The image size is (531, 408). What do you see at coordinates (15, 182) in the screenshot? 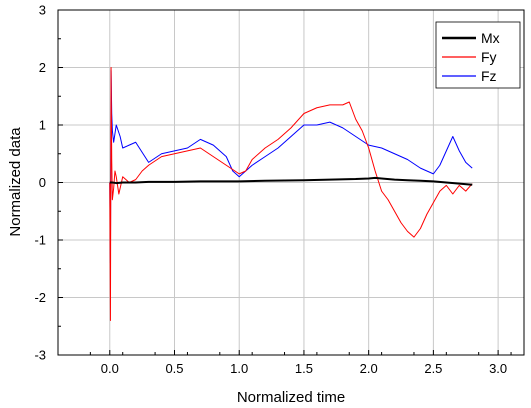
I see `y-axis-title: Normalized data` at bounding box center [15, 182].